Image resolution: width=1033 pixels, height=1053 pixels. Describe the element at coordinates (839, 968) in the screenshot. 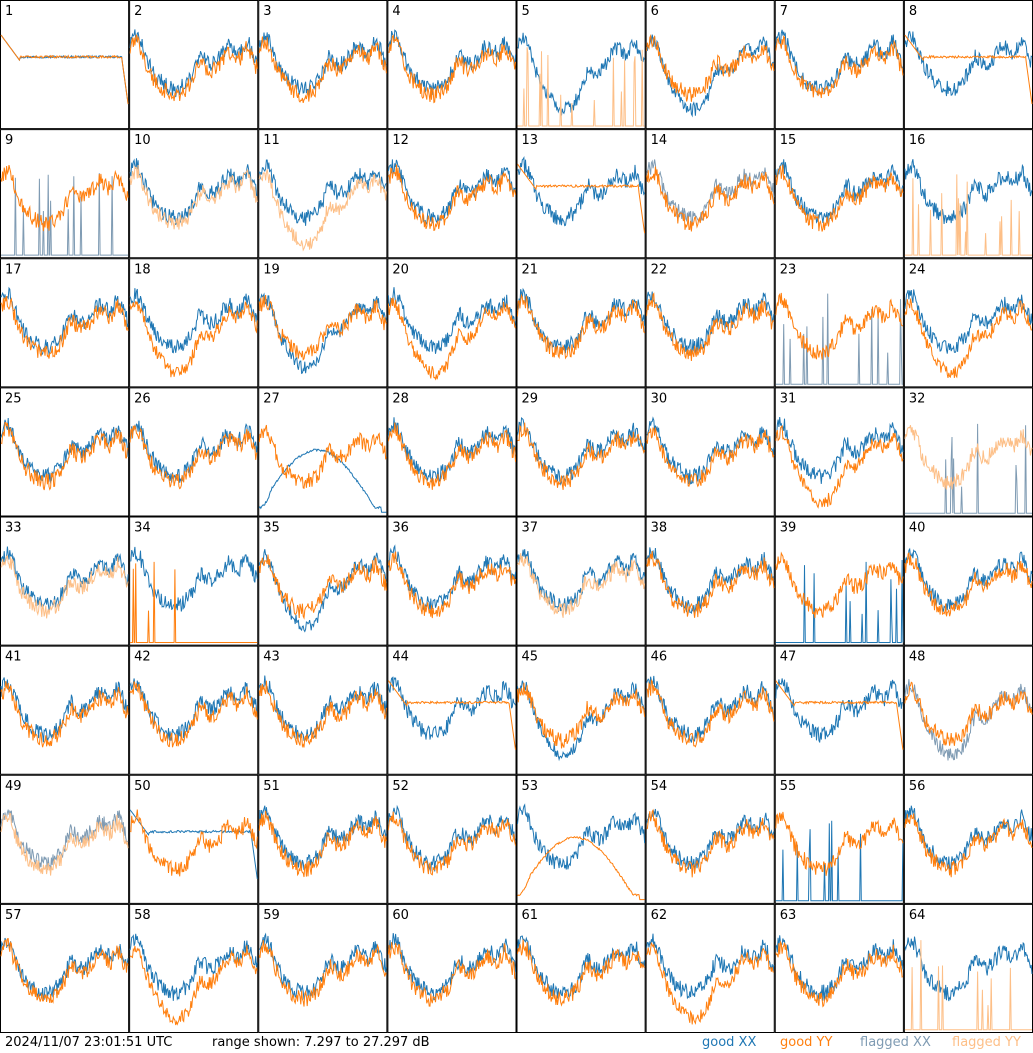

I see `panel-63: 63` at that location.